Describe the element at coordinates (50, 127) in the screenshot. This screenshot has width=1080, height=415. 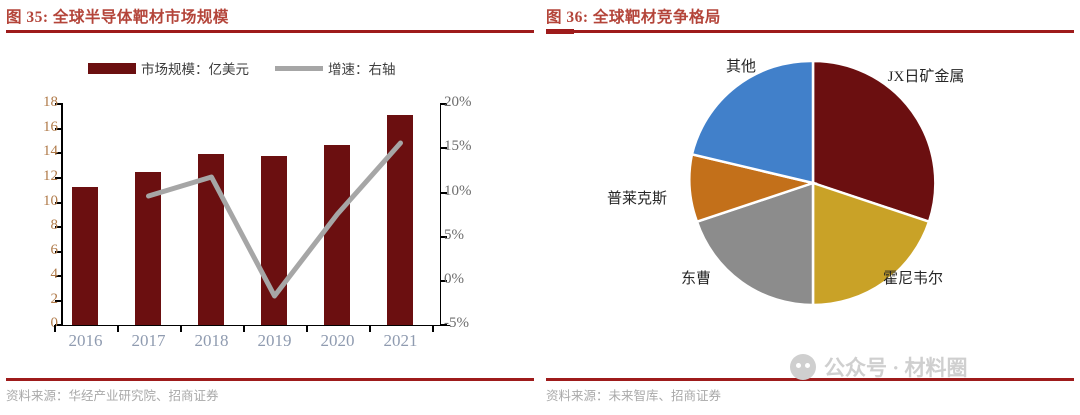
I see `left-axis-tick-label-16: 16` at that location.